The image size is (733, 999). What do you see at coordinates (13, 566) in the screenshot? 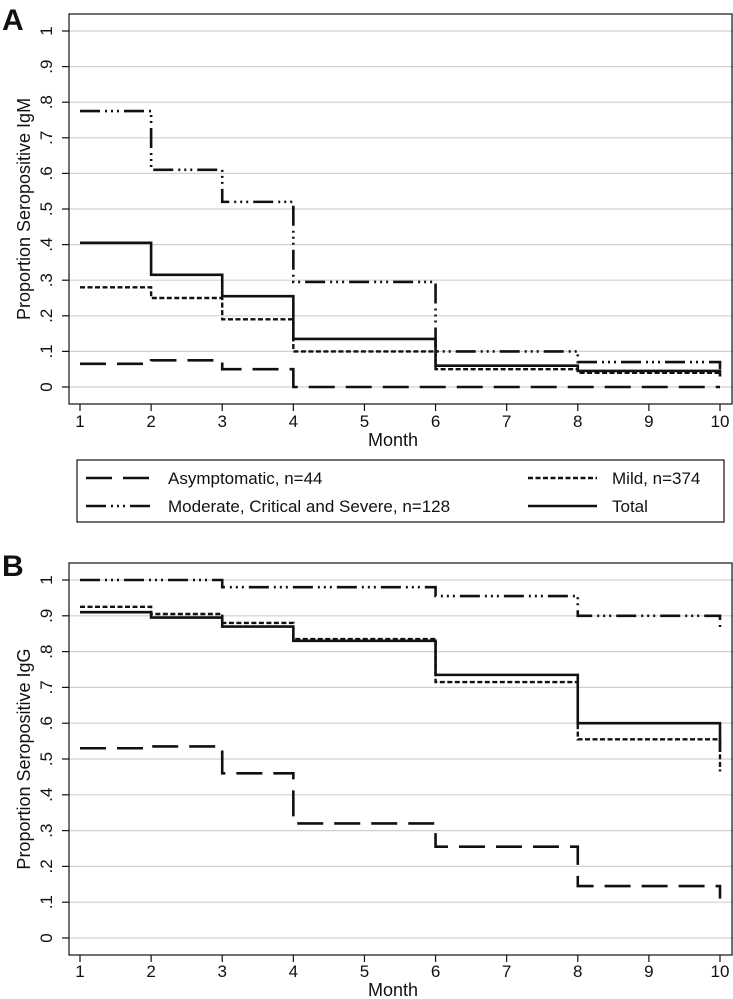
I see `panel-letter-b: B` at bounding box center [13, 566].